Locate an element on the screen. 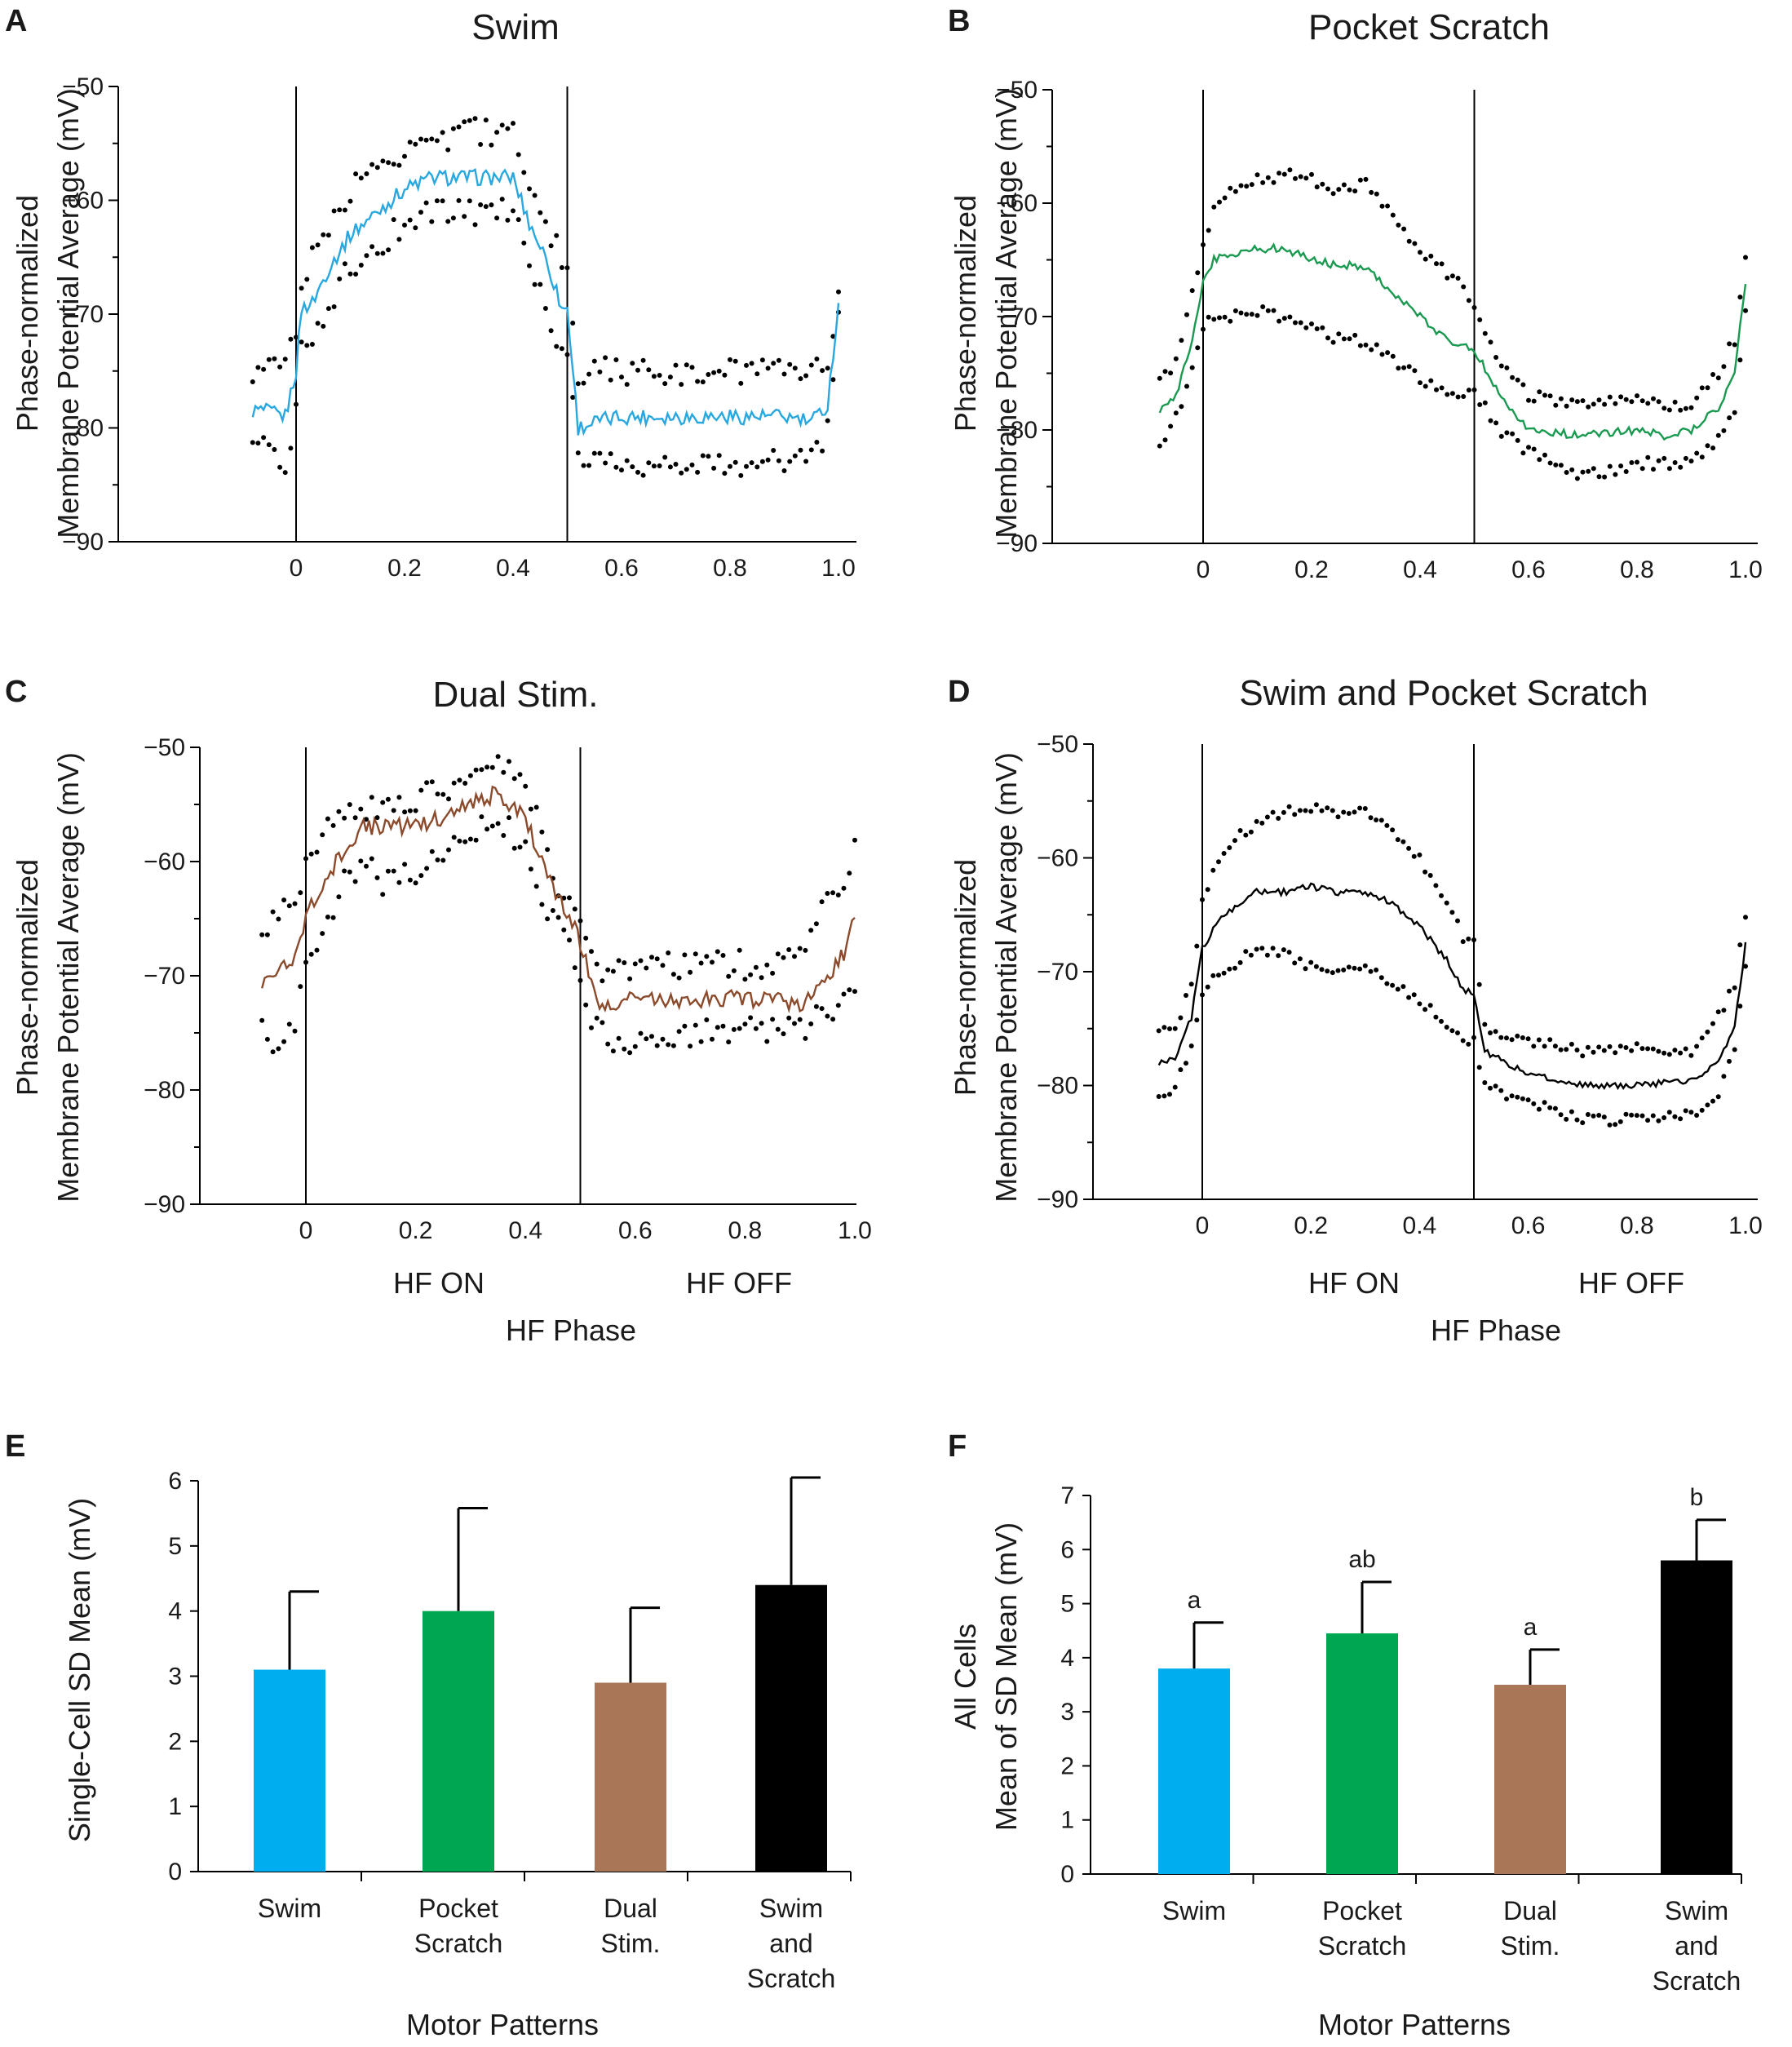 The height and width of the screenshot is (2047, 1792). panel-d-xtick-label: 0.4 is located at coordinates (1420, 1225).